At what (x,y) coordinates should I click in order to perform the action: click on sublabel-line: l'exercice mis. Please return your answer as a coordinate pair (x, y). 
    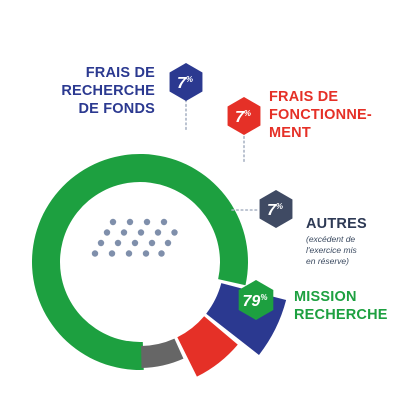
    Looking at the image, I should click on (331, 250).